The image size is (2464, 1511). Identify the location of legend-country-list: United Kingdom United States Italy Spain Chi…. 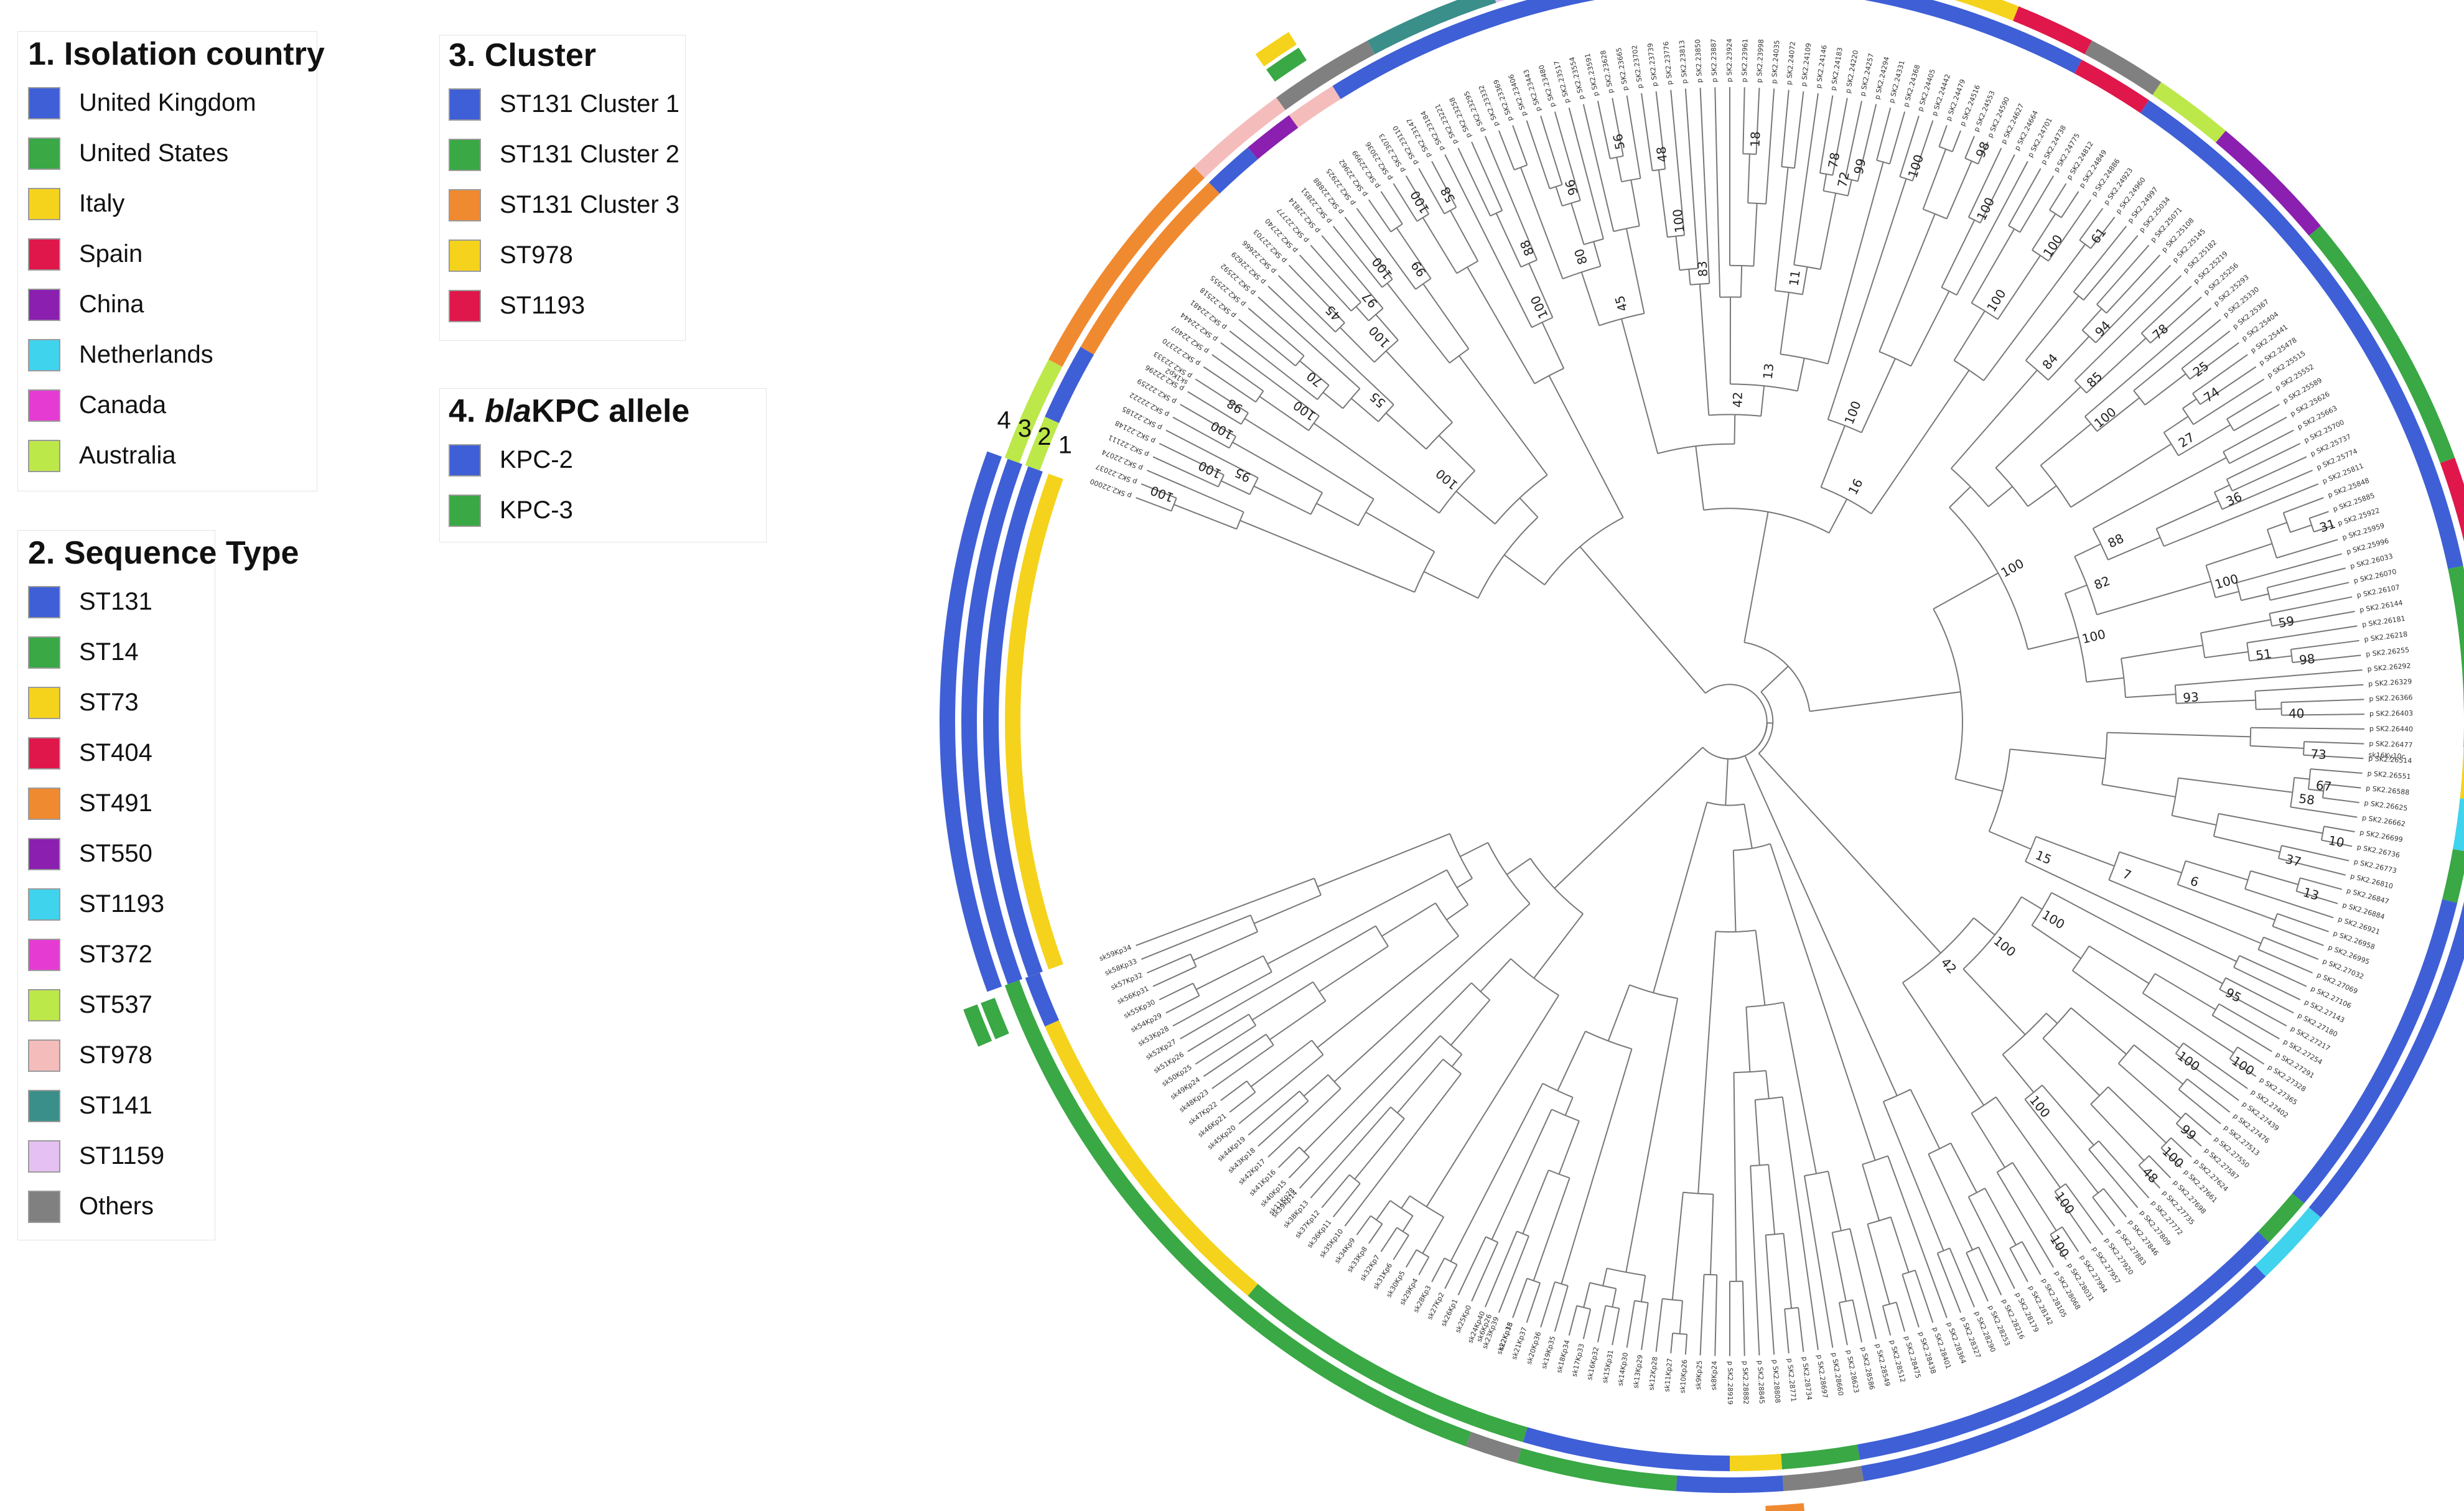
(173, 279).